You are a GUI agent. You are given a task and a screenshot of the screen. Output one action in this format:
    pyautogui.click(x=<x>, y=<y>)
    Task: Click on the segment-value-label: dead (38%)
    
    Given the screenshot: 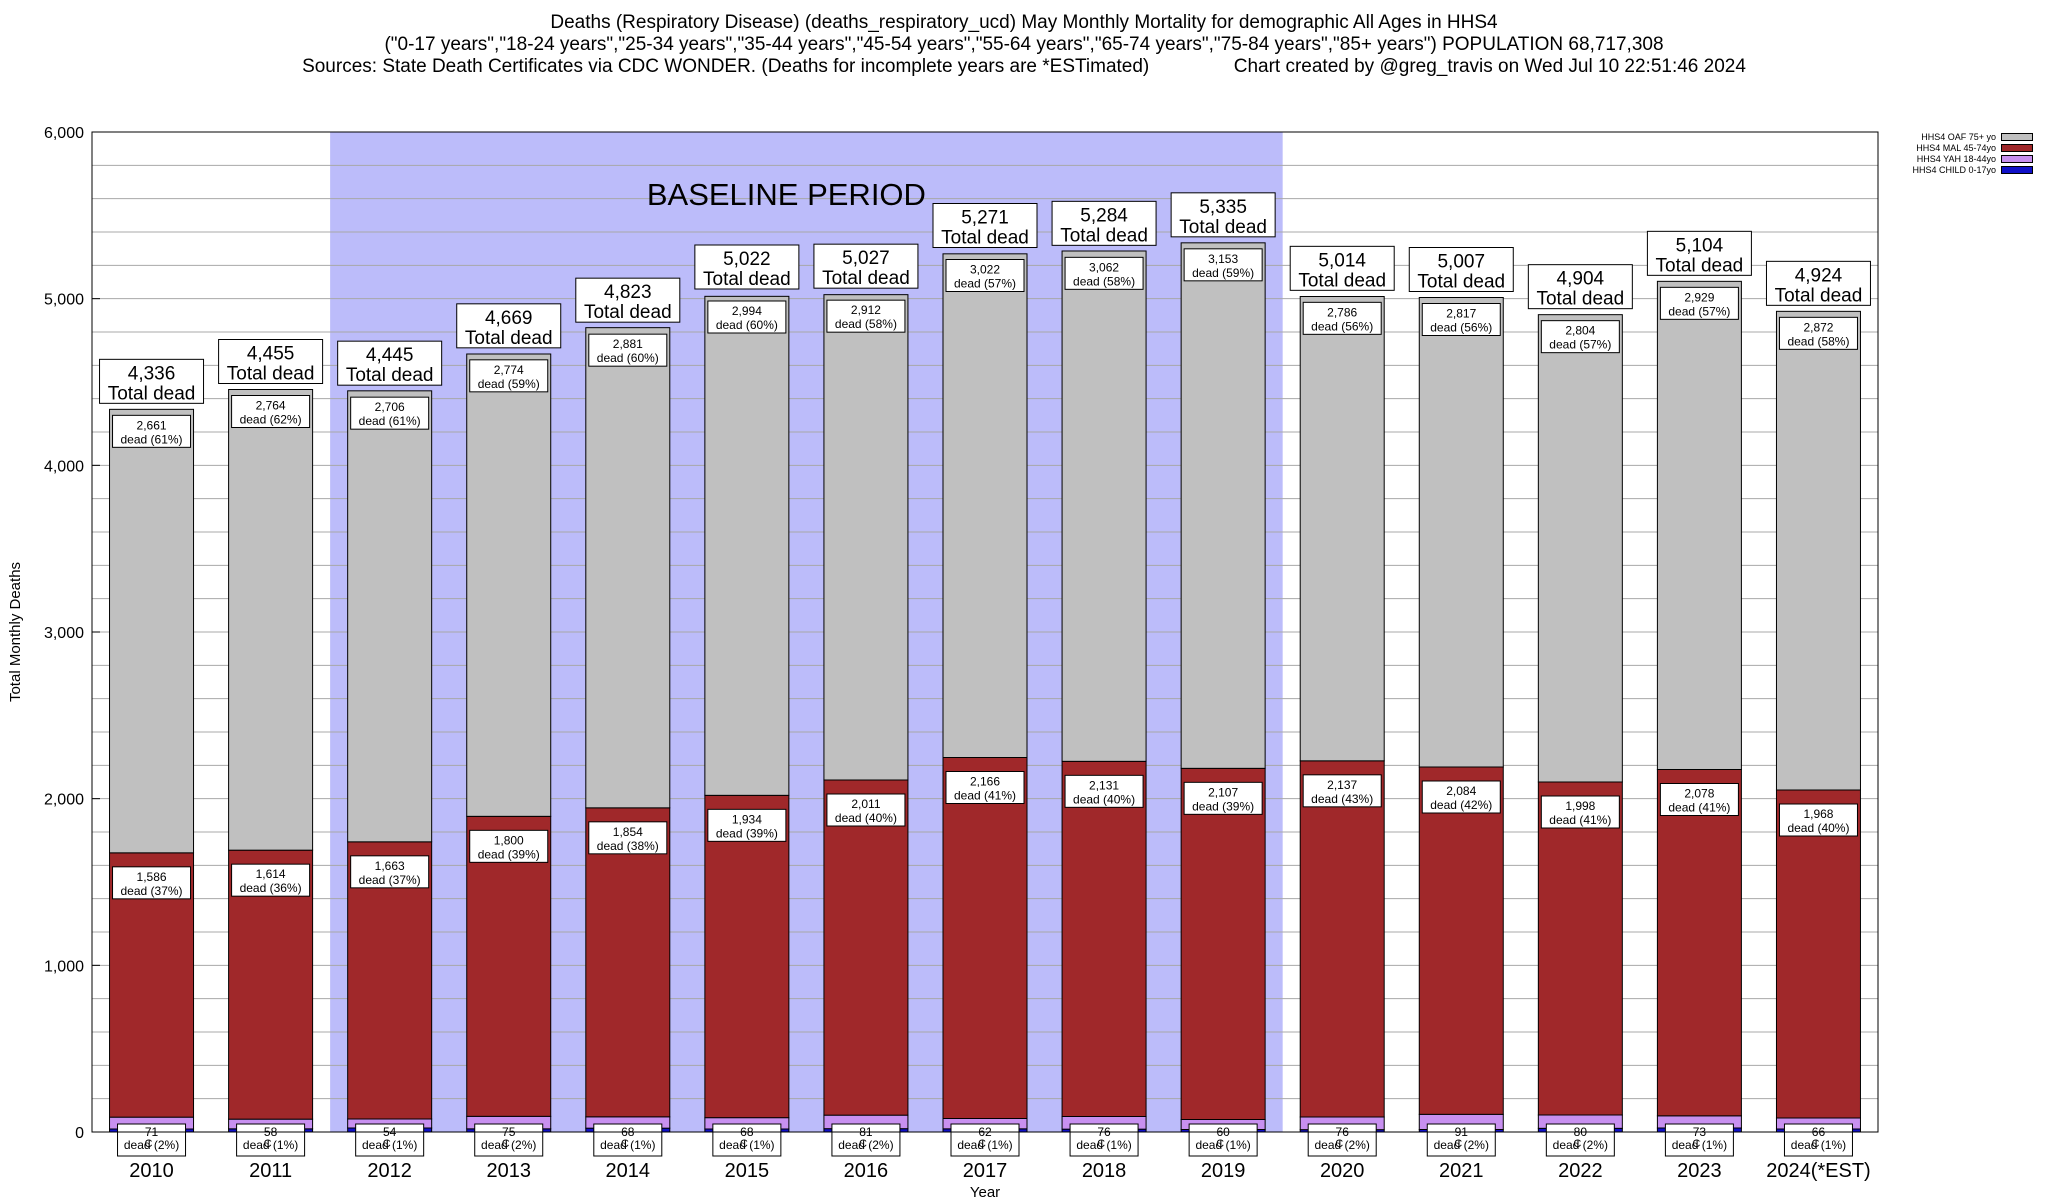 What is the action you would take?
    pyautogui.click(x=628, y=846)
    